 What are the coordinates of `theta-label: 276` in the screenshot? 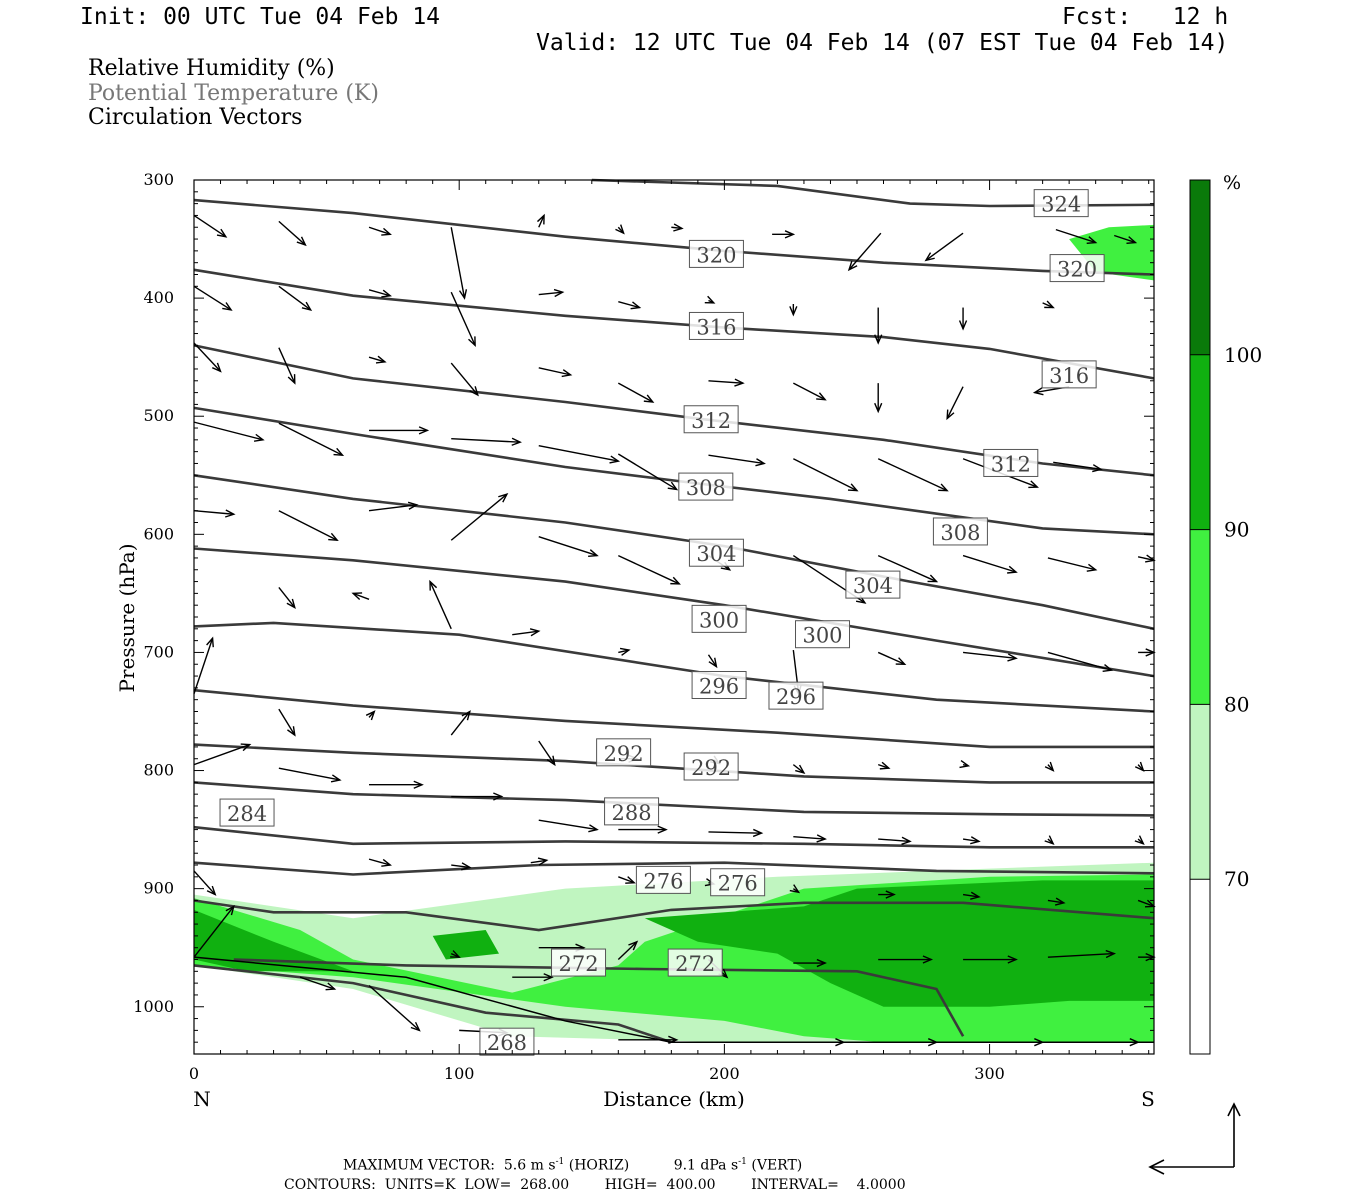 It's located at (738, 882).